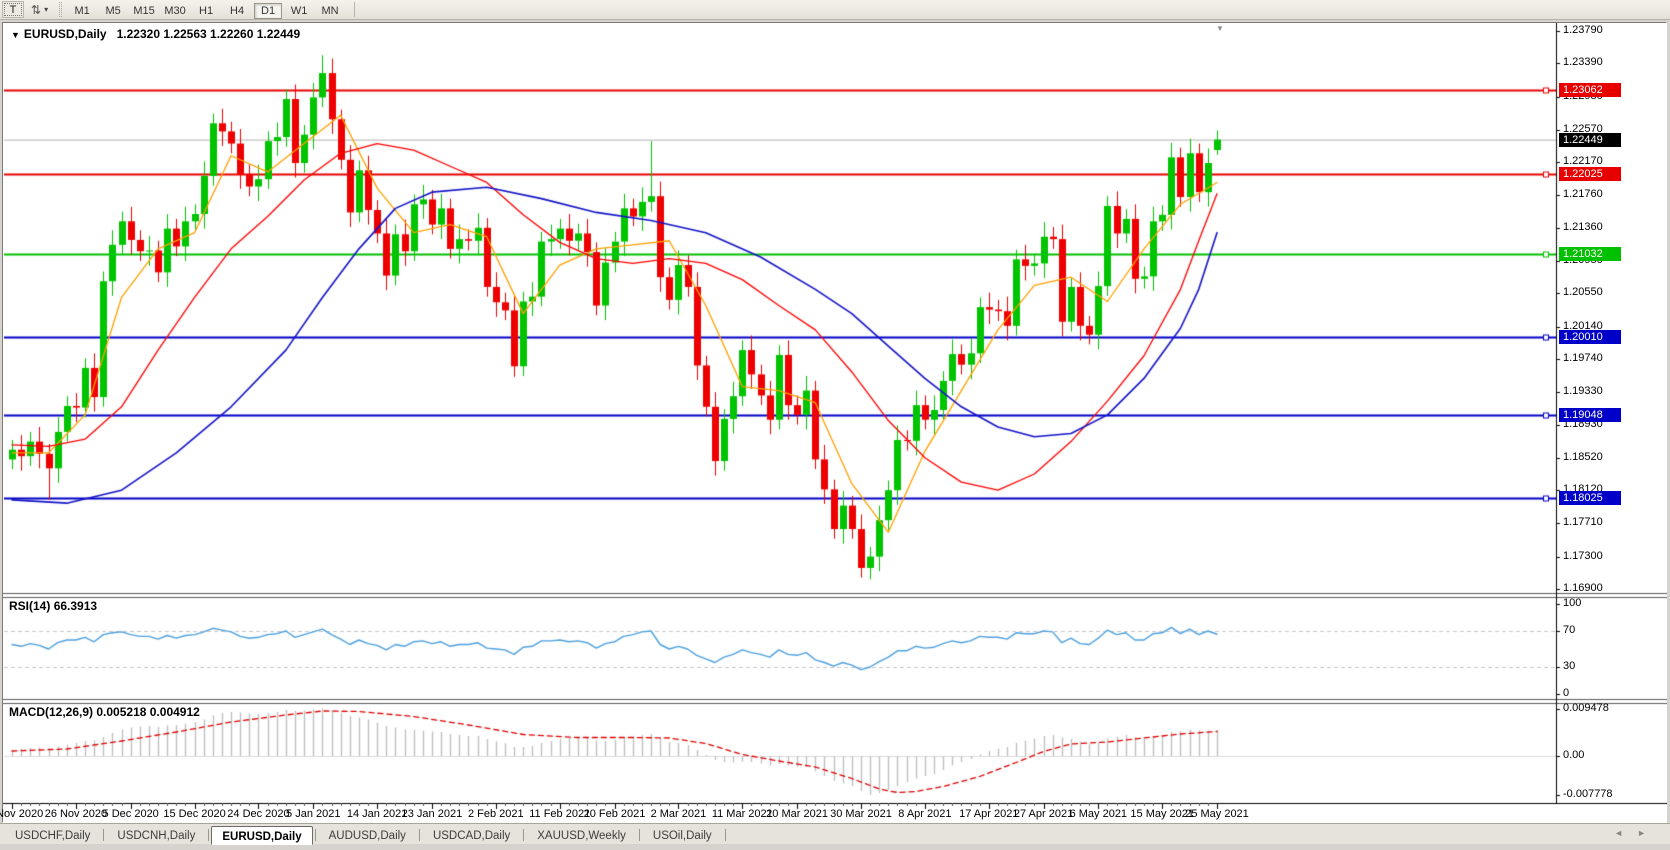 The width and height of the screenshot is (1670, 850). Describe the element at coordinates (262, 835) in the screenshot. I see `tab-eurusd-daily: EURUSD,Daily` at that location.